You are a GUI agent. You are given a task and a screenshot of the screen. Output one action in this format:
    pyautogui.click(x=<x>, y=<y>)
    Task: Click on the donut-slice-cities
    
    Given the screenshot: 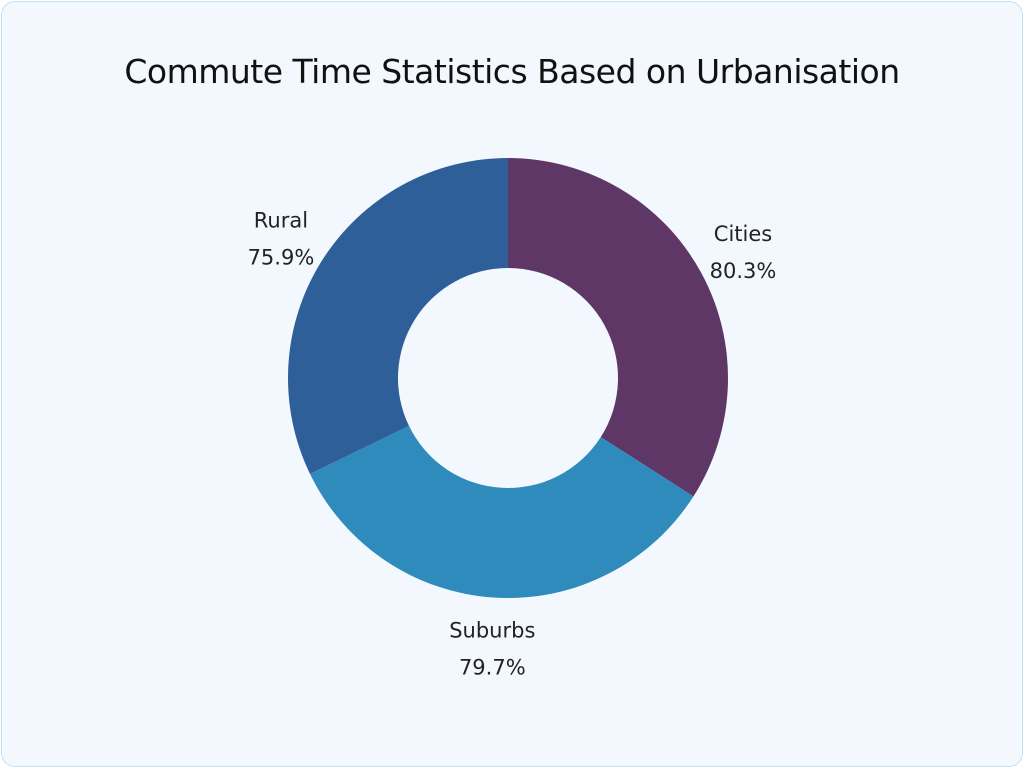 What is the action you would take?
    pyautogui.click(x=618, y=327)
    